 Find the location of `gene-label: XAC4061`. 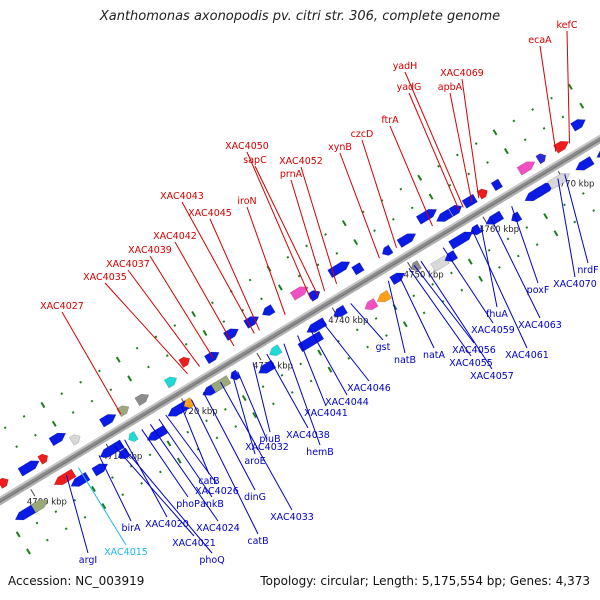

gene-label: XAC4061 is located at coordinates (527, 355).